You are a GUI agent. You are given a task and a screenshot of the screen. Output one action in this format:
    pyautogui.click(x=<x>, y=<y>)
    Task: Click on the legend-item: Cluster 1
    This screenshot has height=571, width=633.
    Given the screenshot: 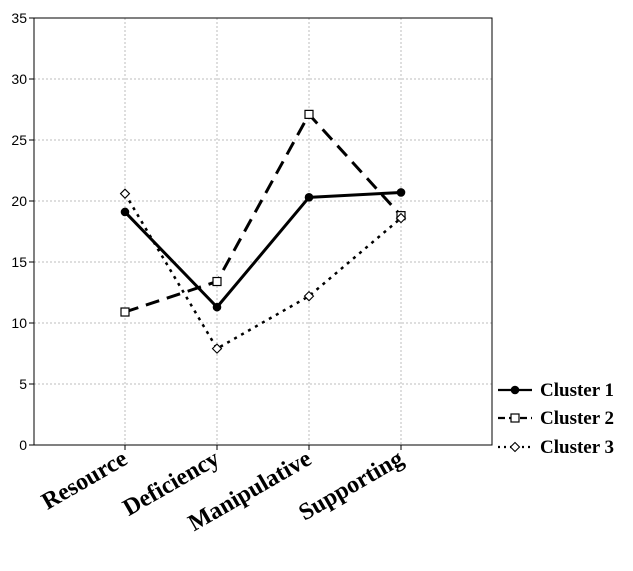 What is the action you would take?
    pyautogui.click(x=556, y=390)
    